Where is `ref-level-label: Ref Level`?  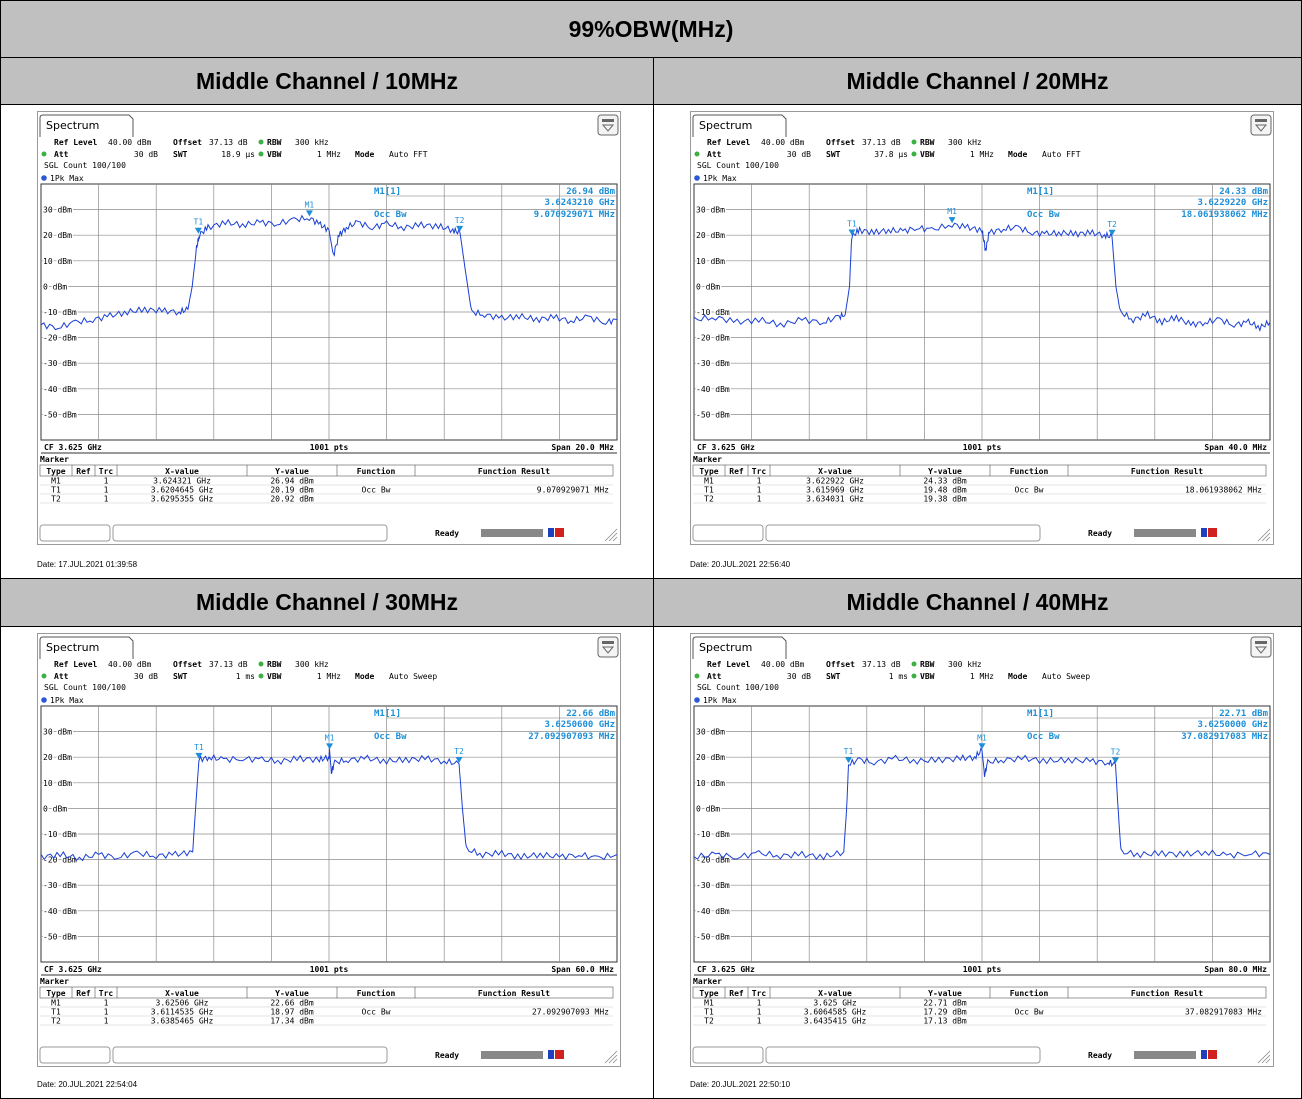 ref-level-label: Ref Level is located at coordinates (76, 664).